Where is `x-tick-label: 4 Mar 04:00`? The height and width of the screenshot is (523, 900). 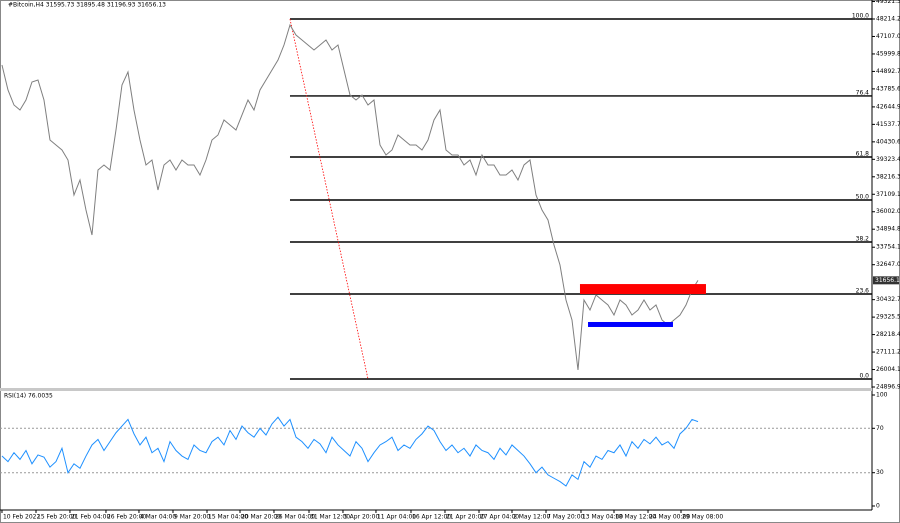
x-tick-label: 4 Mar 04:00 is located at coordinates (158, 517).